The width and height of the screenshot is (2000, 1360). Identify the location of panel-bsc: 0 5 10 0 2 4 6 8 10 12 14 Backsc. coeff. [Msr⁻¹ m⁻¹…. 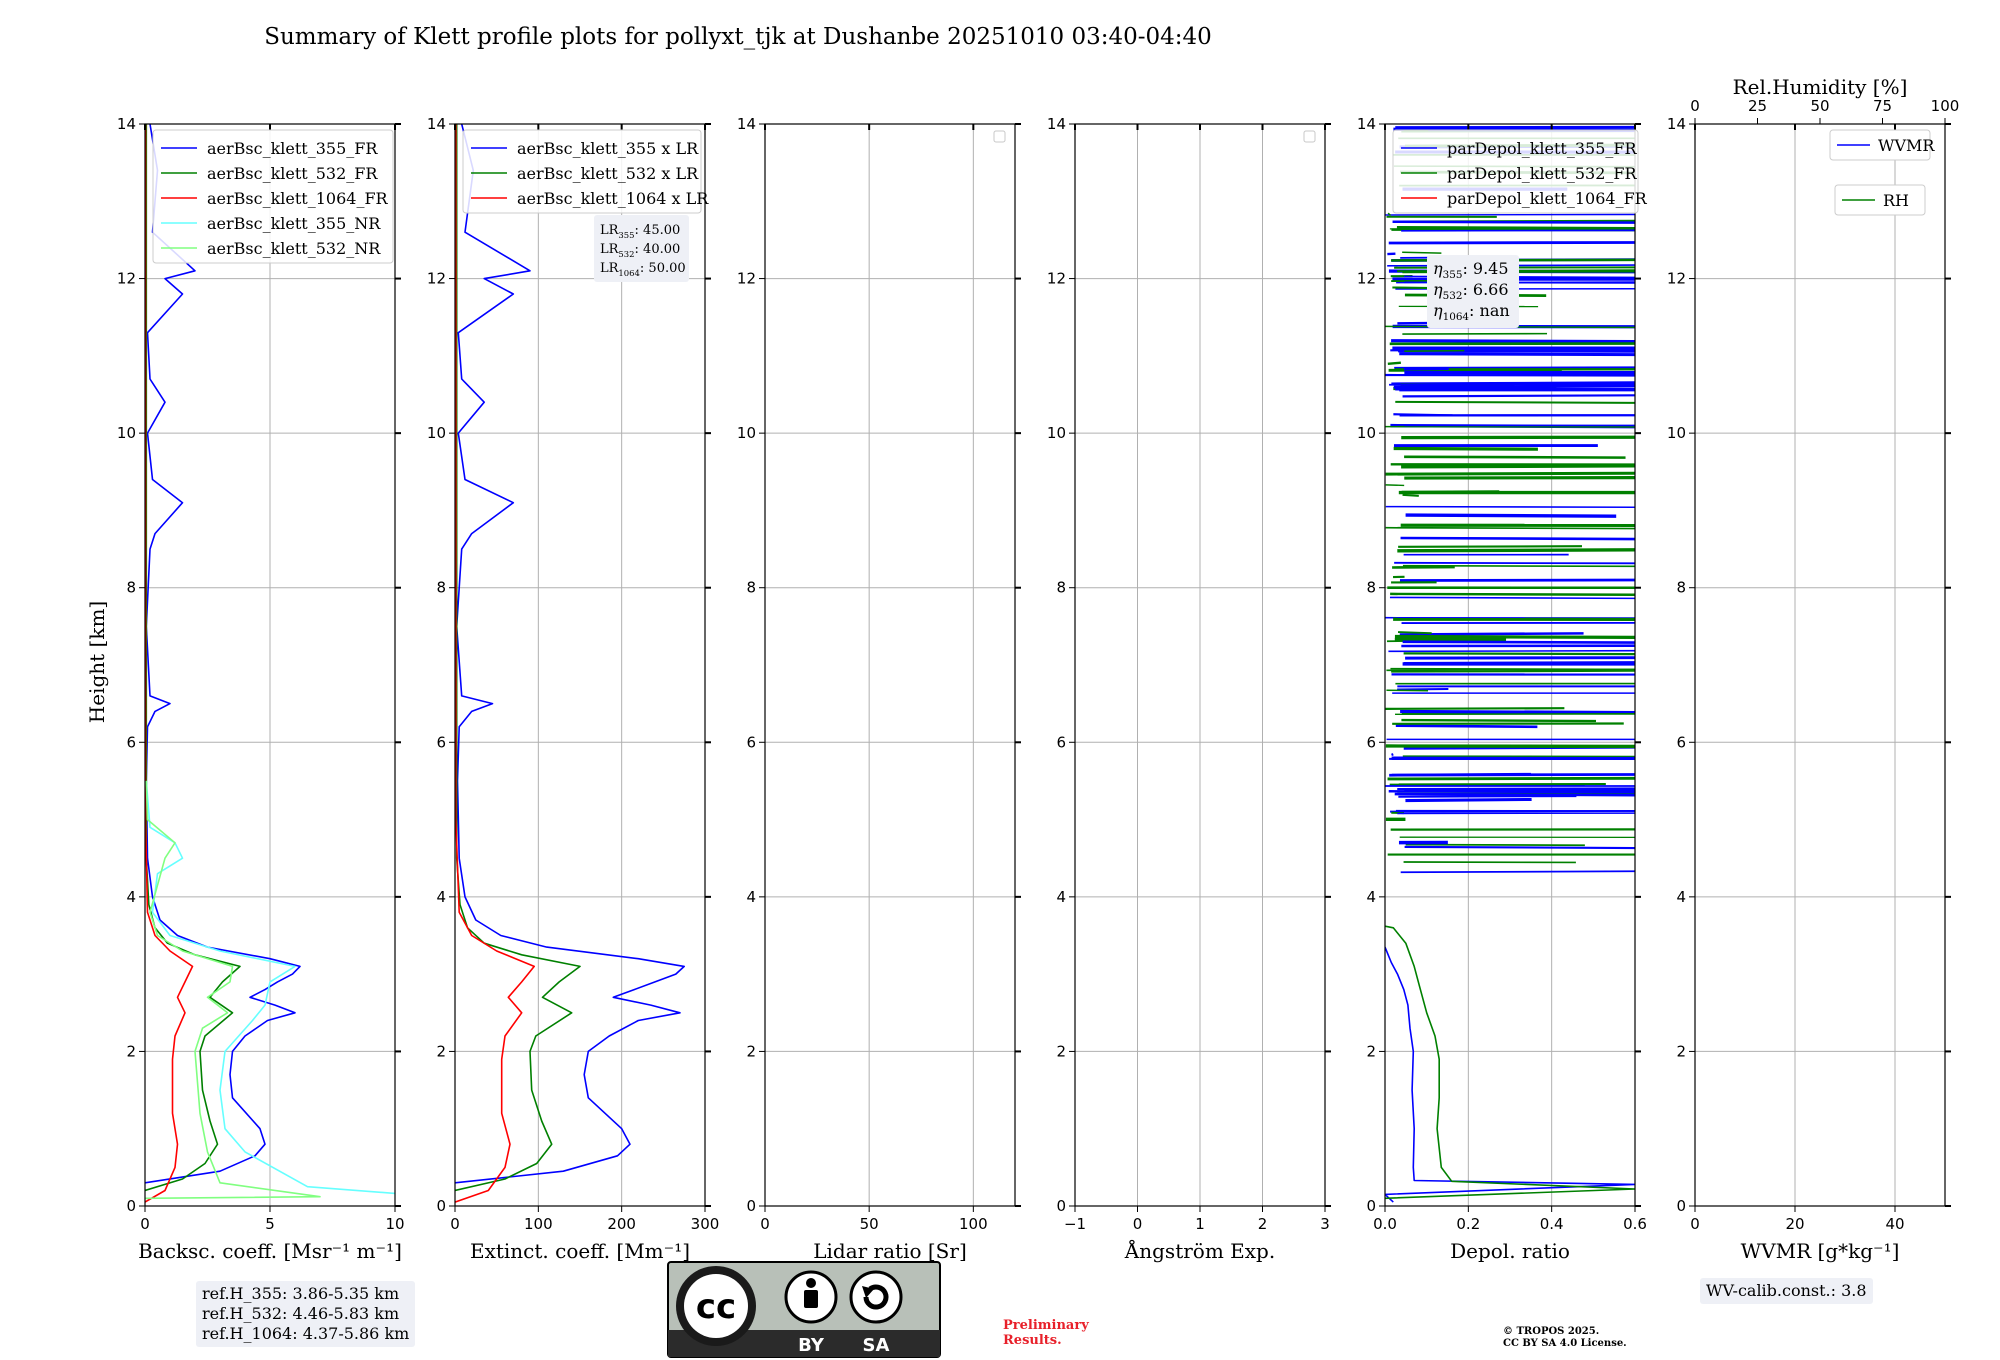
(261, 689).